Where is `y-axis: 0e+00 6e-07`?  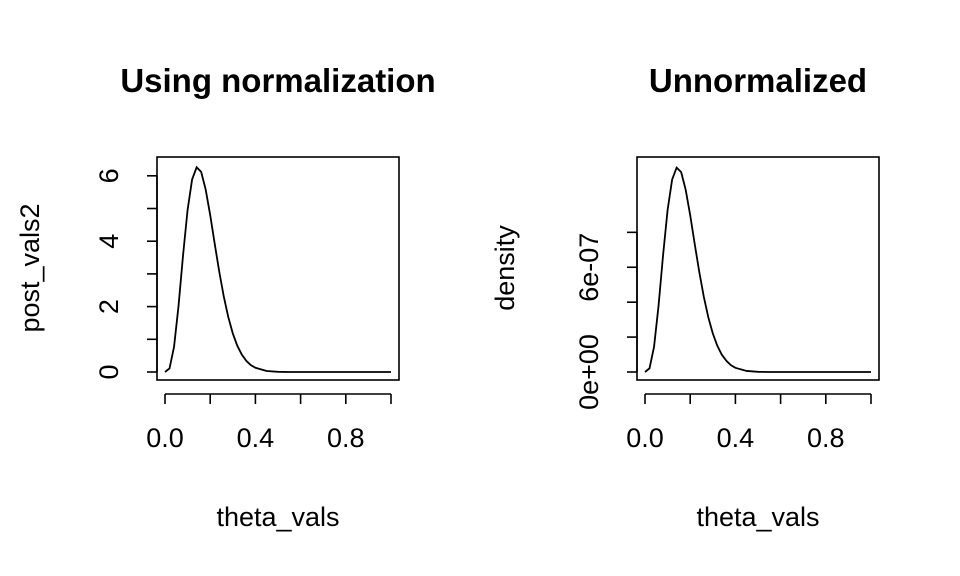
y-axis: 0e+00 6e-07 is located at coordinates (606, 320).